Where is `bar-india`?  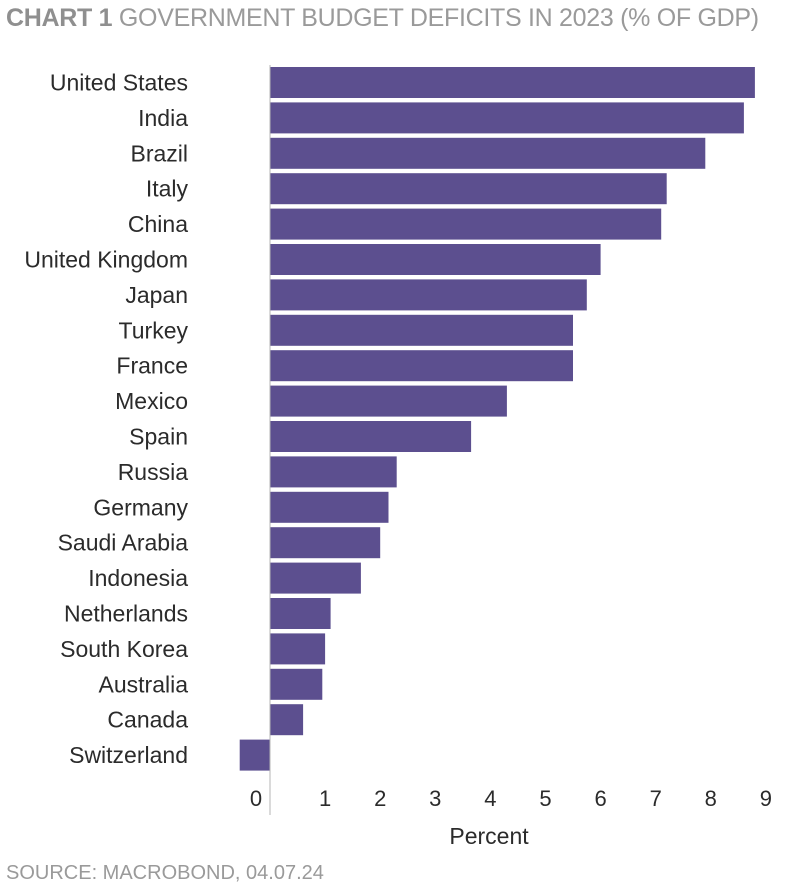 bar-india is located at coordinates (507, 118).